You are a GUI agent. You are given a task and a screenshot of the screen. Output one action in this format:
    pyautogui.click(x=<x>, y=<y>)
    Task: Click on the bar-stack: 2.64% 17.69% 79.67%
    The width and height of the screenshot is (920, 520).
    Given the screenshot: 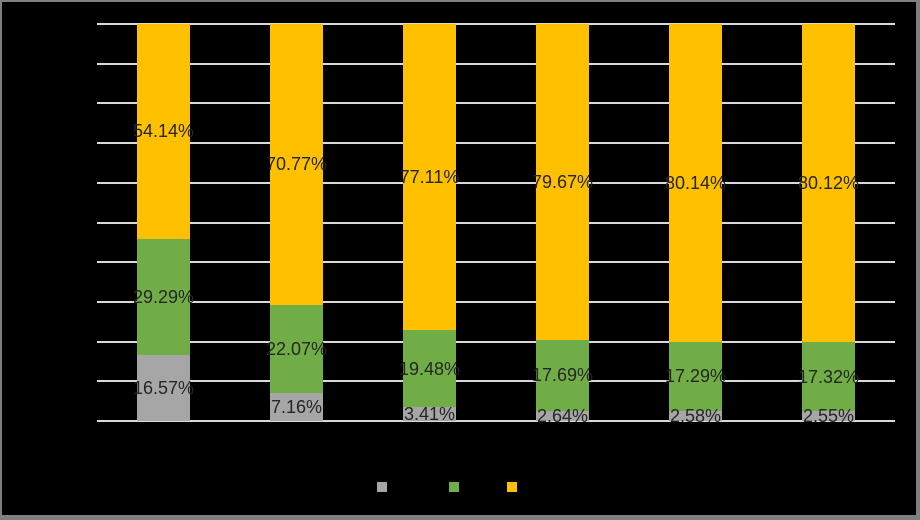 What is the action you would take?
    pyautogui.click(x=562, y=224)
    